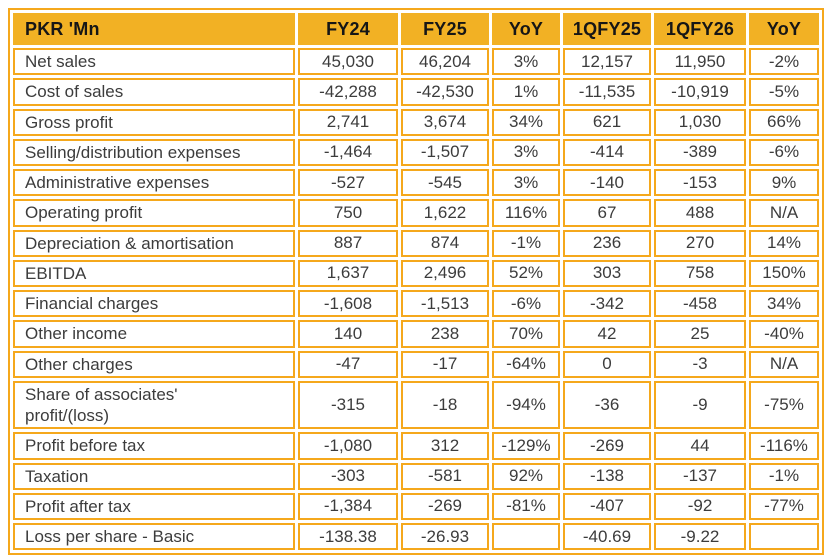 The image size is (828, 558). I want to click on table-cell: 1,030, so click(700, 122).